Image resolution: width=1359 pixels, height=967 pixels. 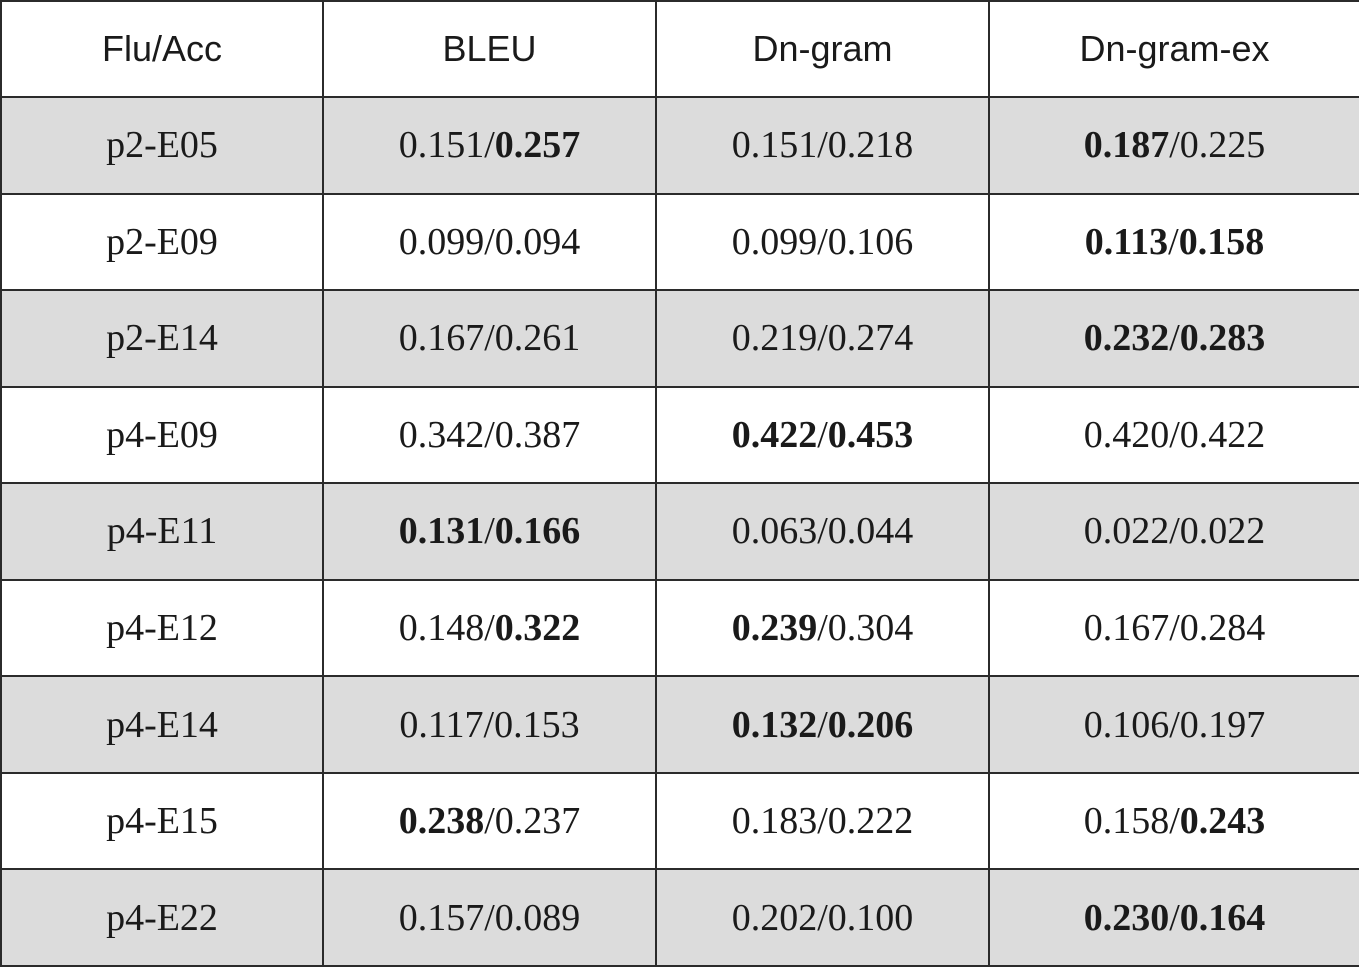 What do you see at coordinates (679, 531) in the screenshot?
I see `table-row: p4-E11 0.131/0.166 0.063/0.044 0.022/0.022` at bounding box center [679, 531].